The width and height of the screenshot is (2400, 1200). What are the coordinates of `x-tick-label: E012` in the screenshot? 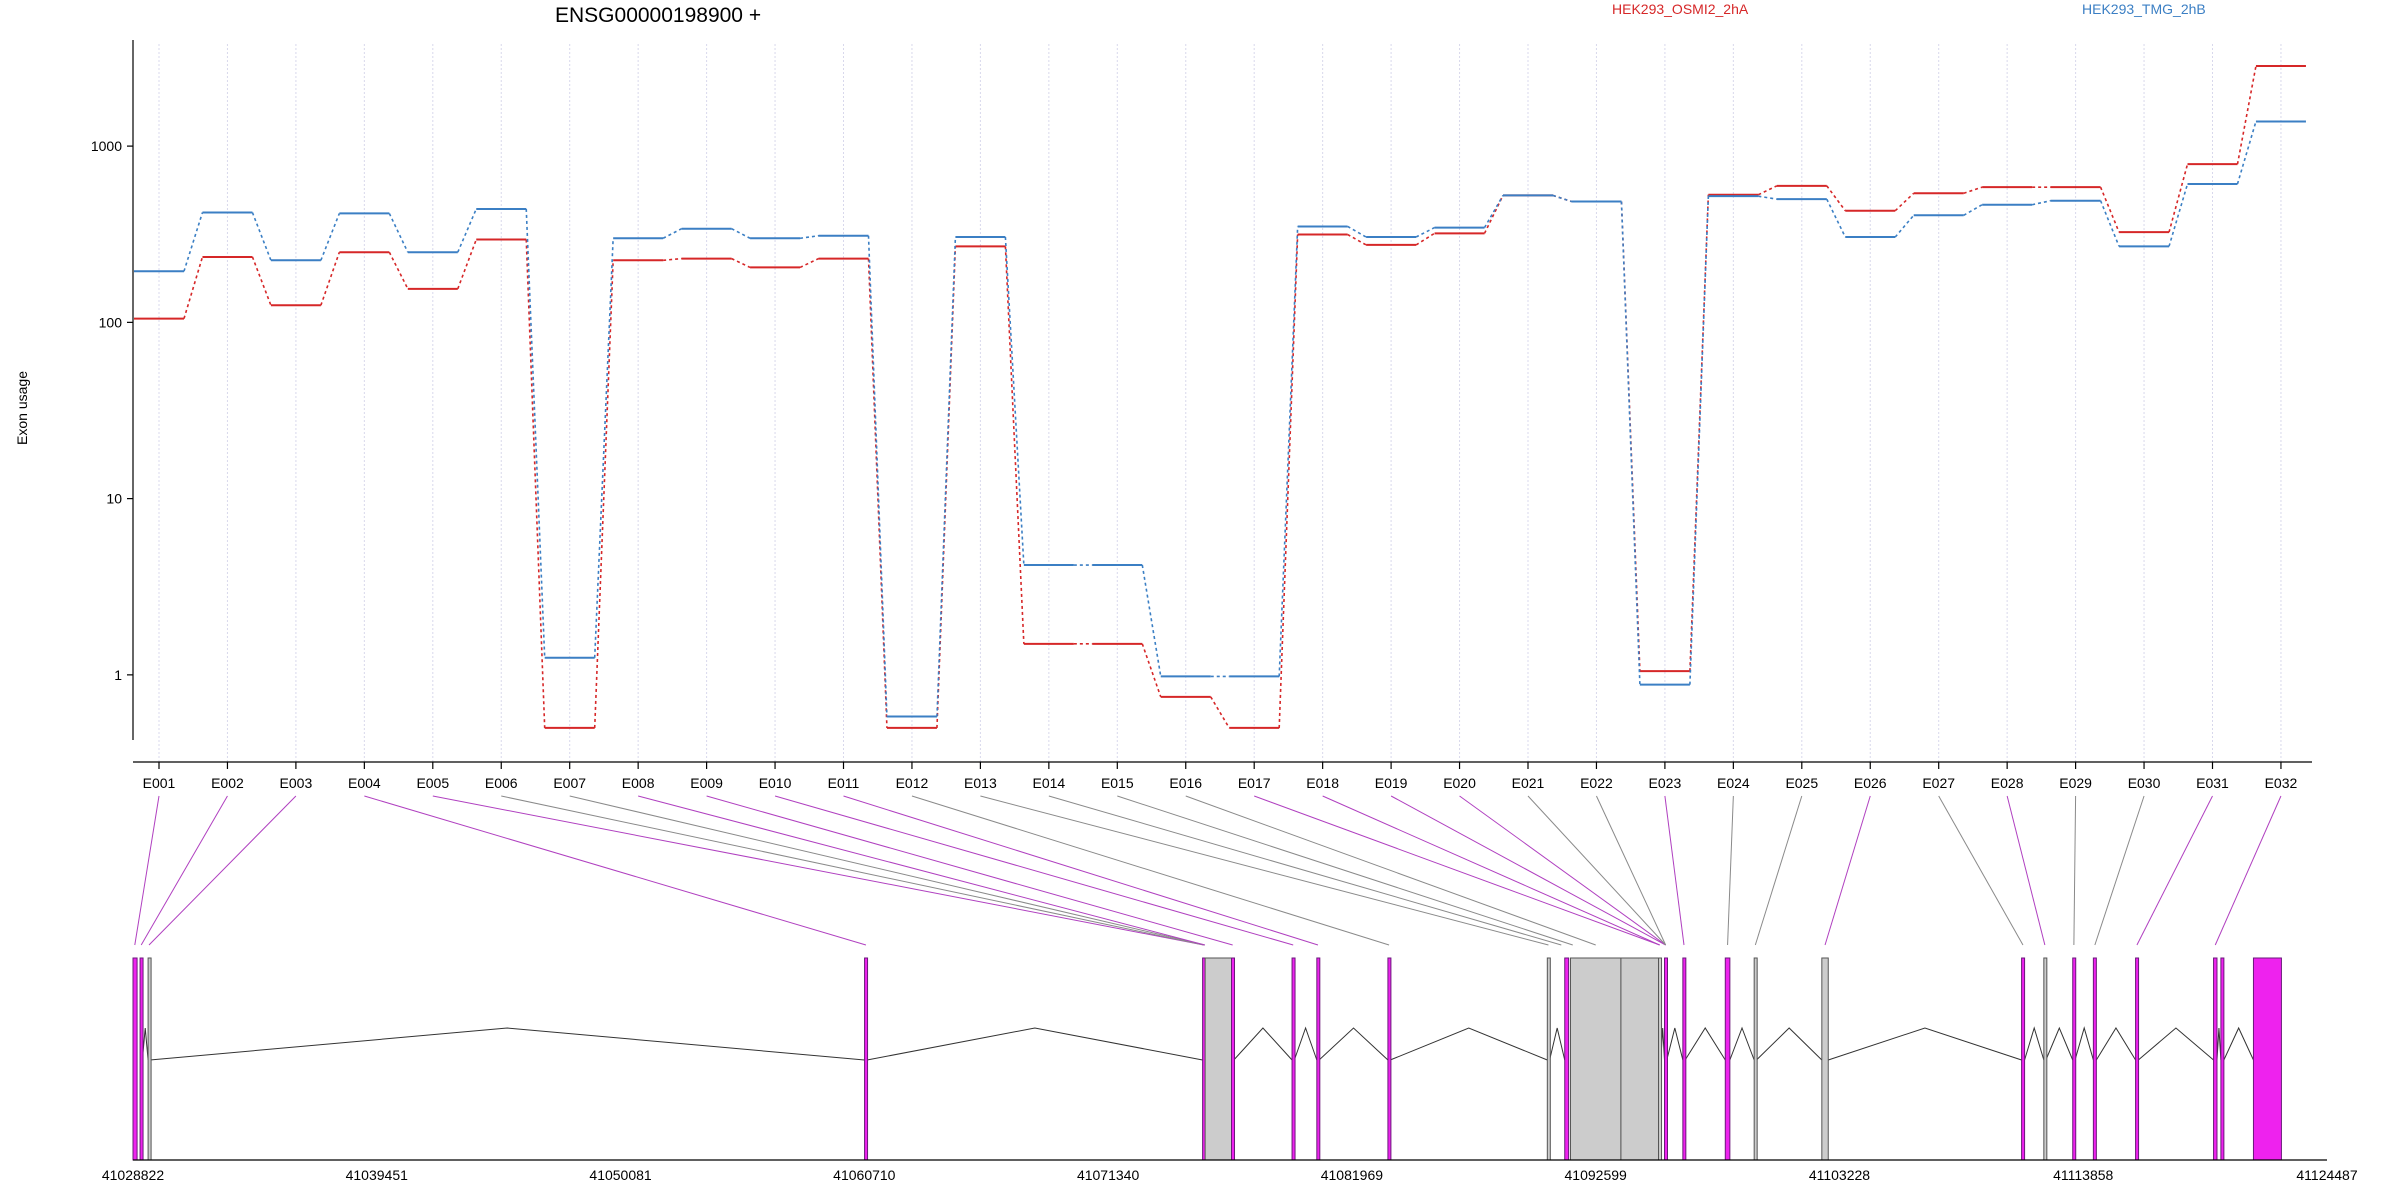 It's located at (912, 783).